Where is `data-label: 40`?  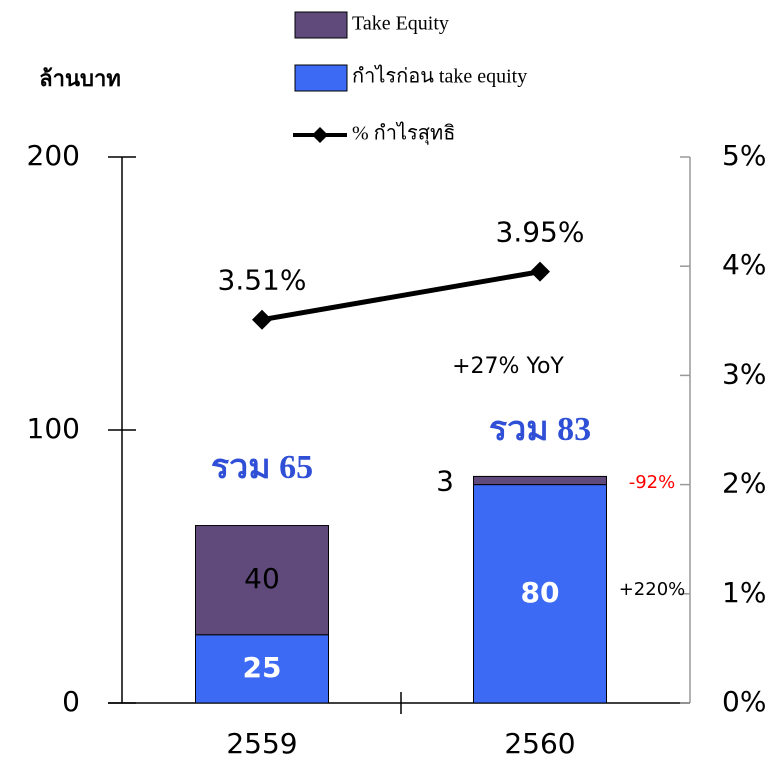
data-label: 40 is located at coordinates (262, 578).